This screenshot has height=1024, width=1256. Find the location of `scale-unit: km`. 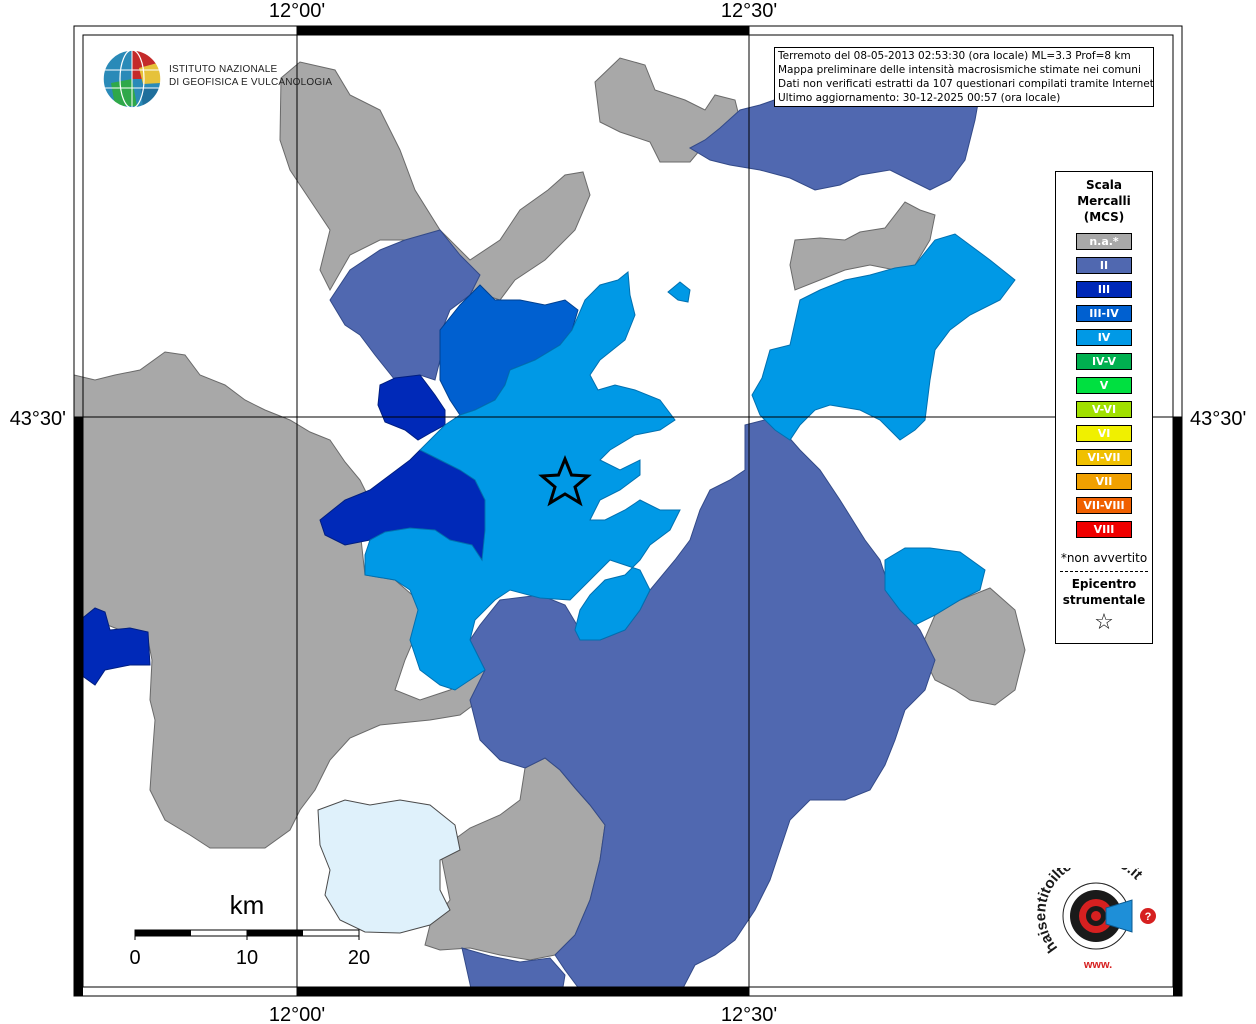

scale-unit: km is located at coordinates (247, 905).